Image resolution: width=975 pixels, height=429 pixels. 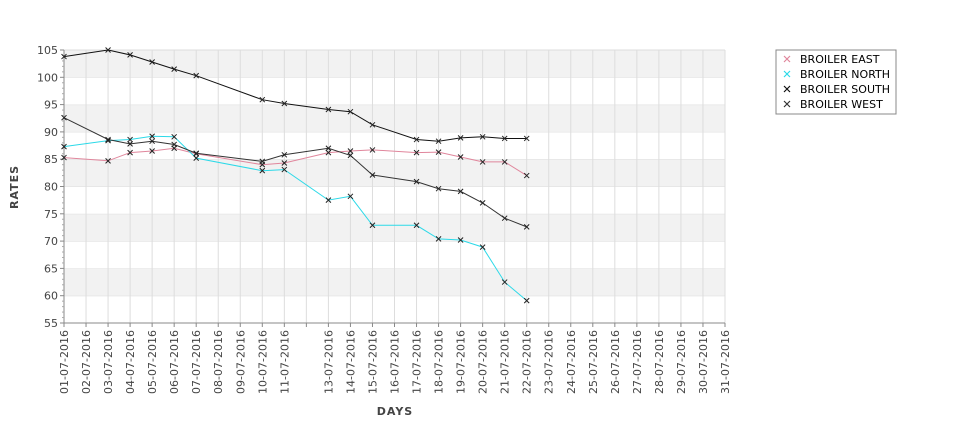 I want to click on x-tick-label: 31-07-2016, so click(x=725, y=362).